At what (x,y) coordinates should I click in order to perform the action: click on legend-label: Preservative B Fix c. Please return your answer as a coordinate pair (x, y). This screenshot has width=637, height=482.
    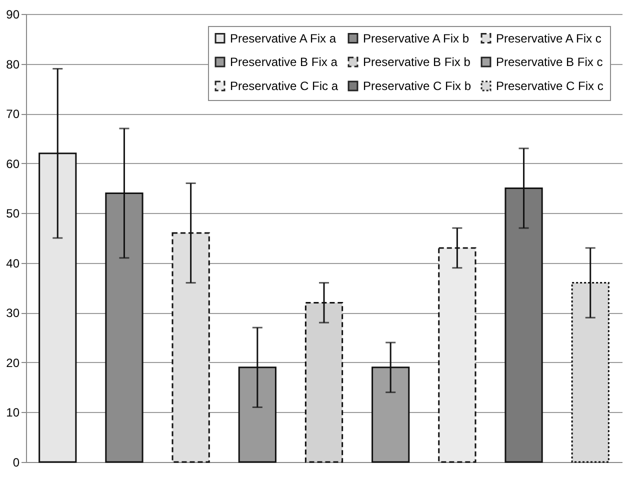
    Looking at the image, I should click on (549, 62).